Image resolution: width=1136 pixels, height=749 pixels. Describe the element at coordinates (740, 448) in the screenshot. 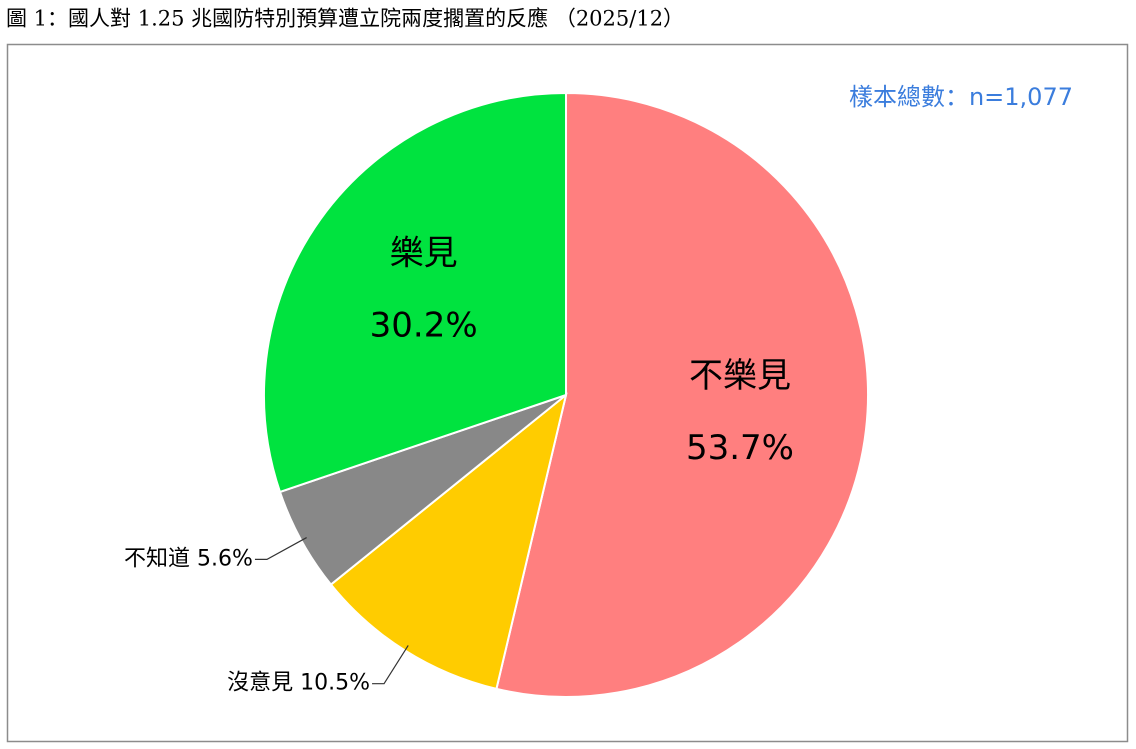

I see `value-label: 53.7%` at that location.